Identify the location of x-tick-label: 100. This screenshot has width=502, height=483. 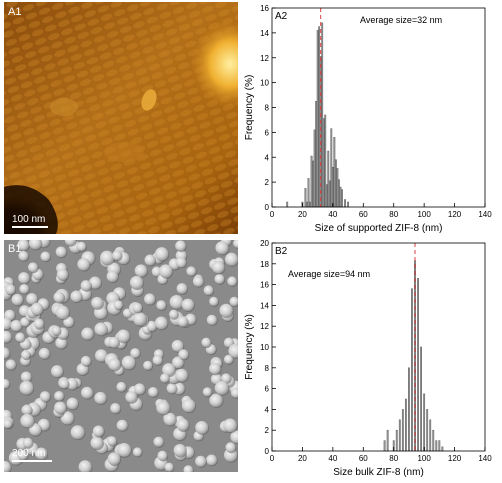
(424, 214).